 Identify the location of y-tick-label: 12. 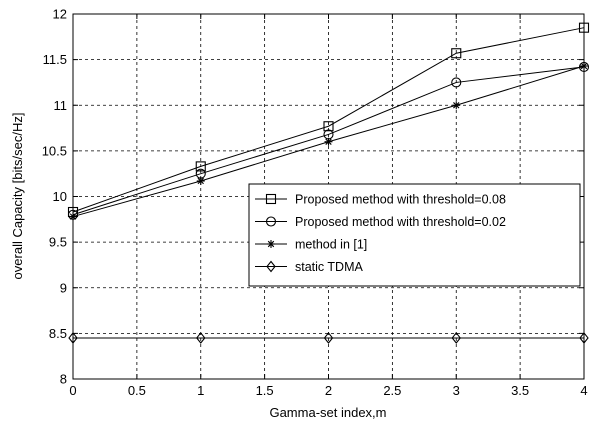
(60, 14).